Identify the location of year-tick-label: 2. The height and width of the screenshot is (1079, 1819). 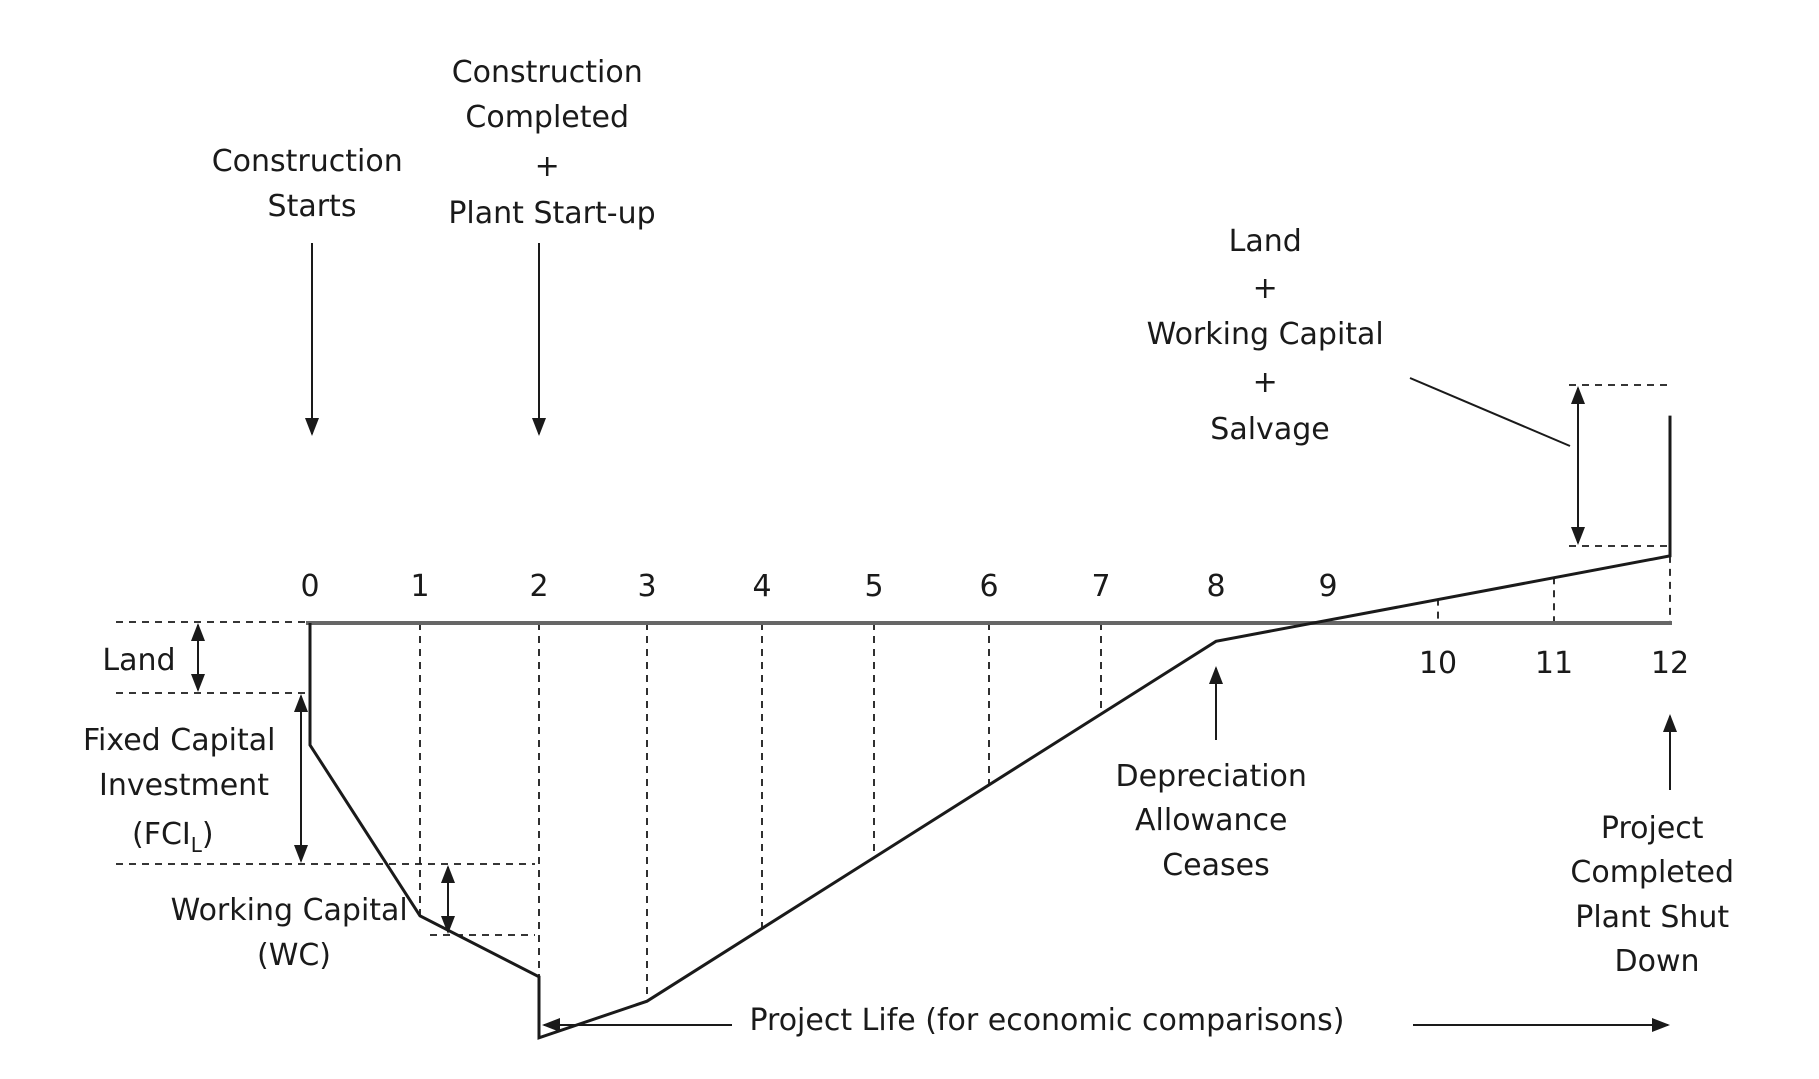
(538, 586).